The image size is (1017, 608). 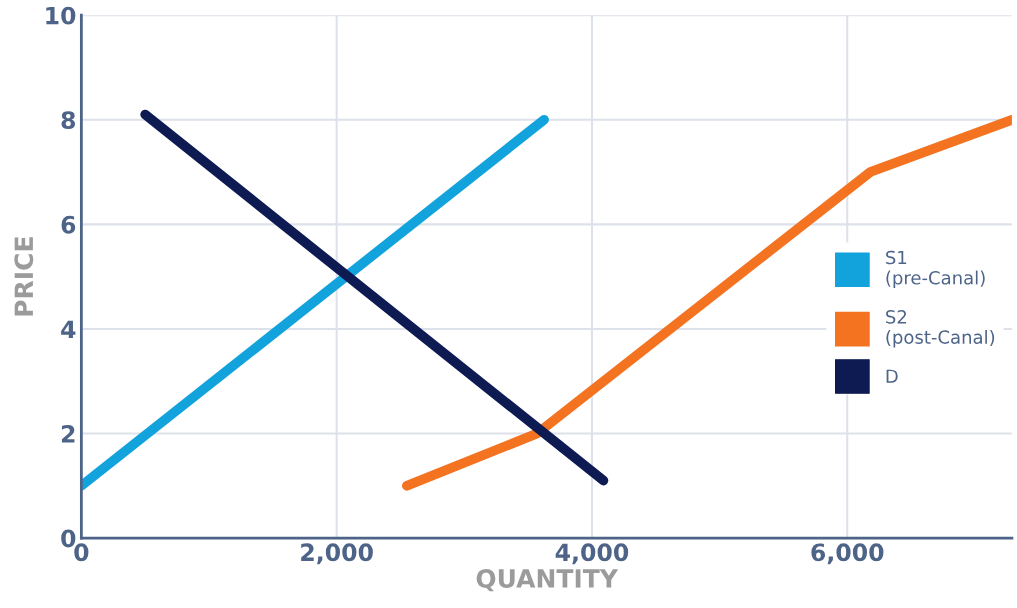 What do you see at coordinates (547, 580) in the screenshot?
I see `x-axis-title: QUANTITY` at bounding box center [547, 580].